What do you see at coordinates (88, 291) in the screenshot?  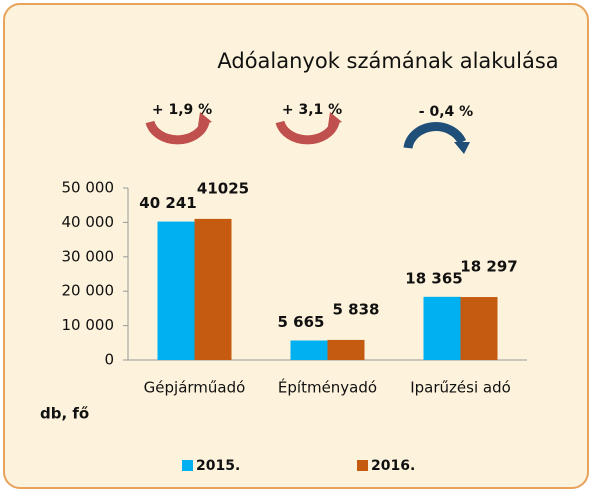 I see `y-tick-label: 20 000` at bounding box center [88, 291].